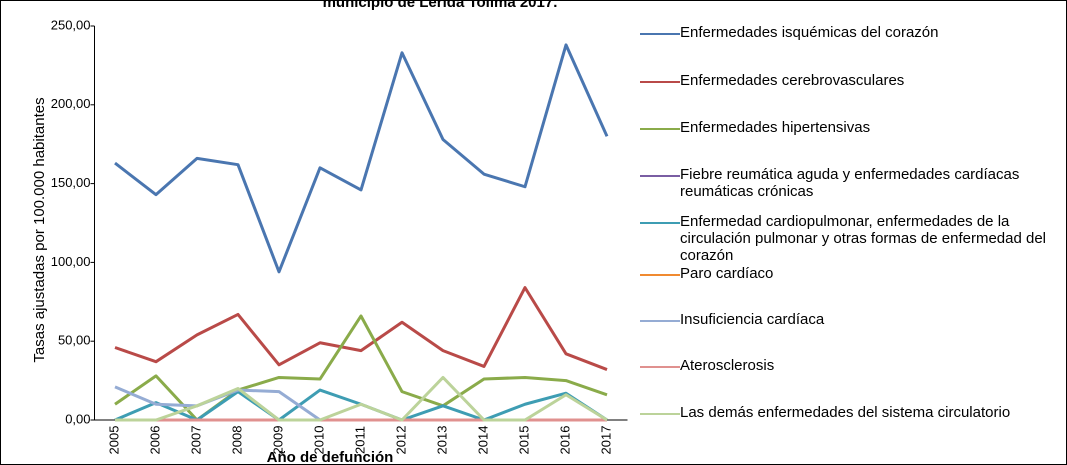 The height and width of the screenshot is (465, 1067). I want to click on x-axis-title: Año de defunción, so click(330, 457).